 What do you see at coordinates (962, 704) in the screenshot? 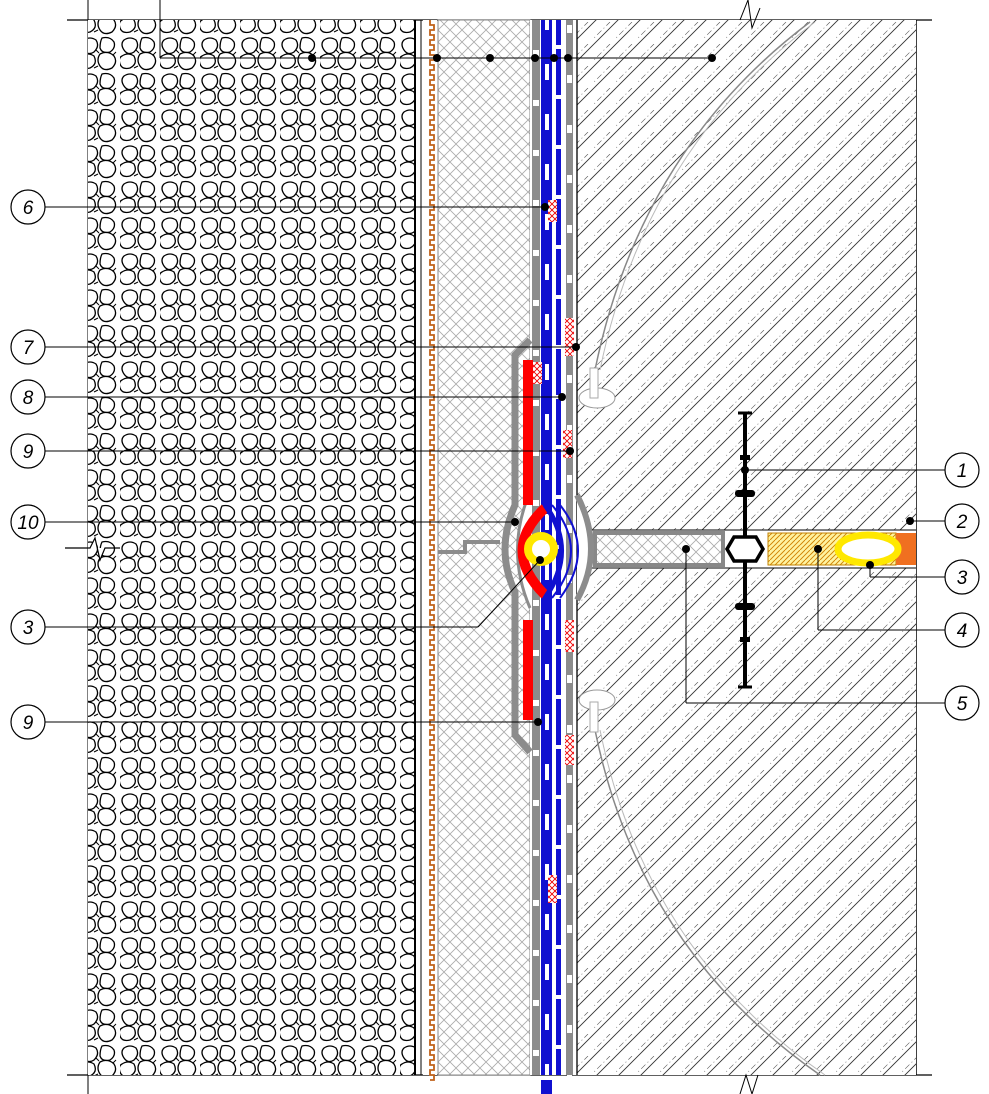
I see `callout-label: 5` at bounding box center [962, 704].